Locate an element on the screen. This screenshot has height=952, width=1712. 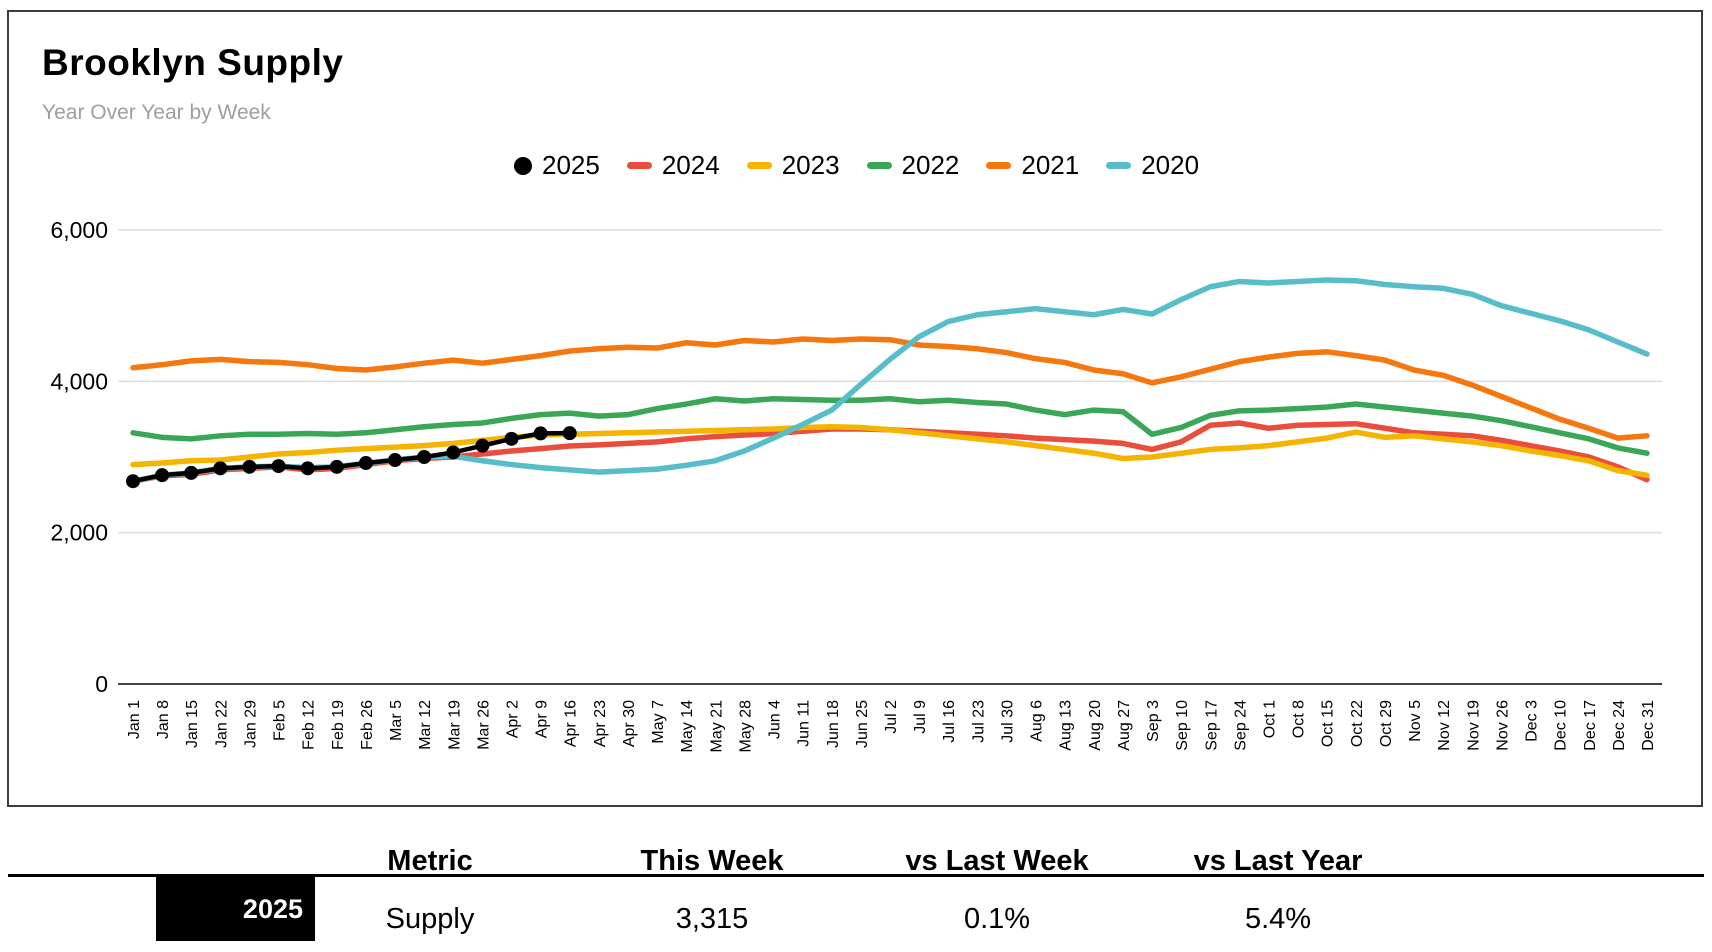
x-axis-tick-label: May 14 is located at coordinates (687, 726).